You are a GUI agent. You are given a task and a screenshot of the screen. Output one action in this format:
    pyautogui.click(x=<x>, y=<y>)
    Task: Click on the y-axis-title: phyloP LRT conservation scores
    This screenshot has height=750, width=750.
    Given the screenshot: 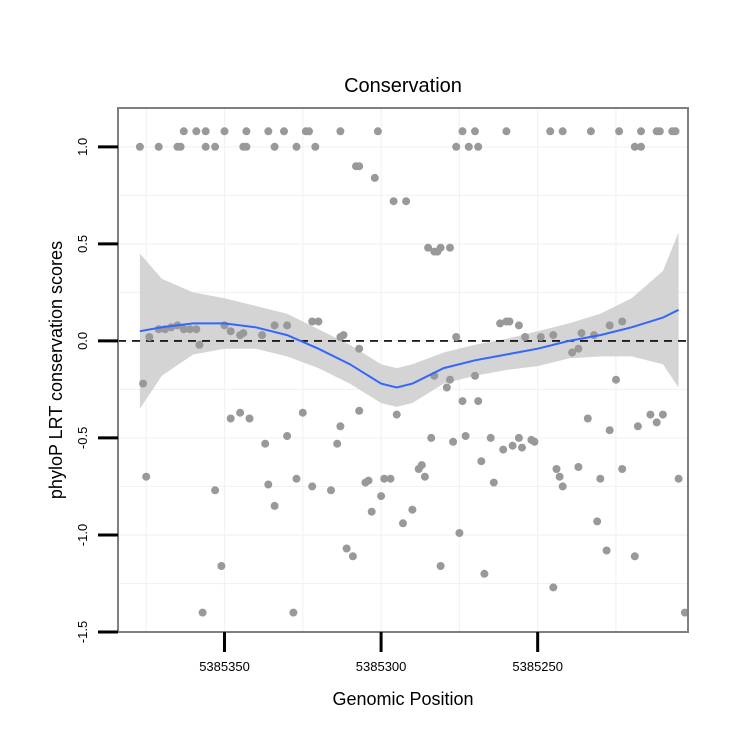 What is the action you would take?
    pyautogui.click(x=56, y=370)
    